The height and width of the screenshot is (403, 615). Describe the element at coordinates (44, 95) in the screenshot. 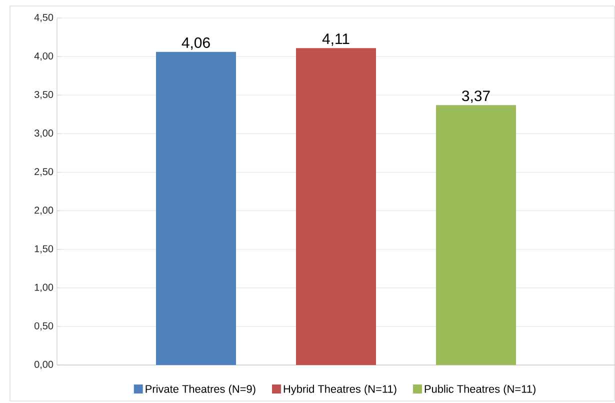

I see `y-tick-label: 3,50` at that location.